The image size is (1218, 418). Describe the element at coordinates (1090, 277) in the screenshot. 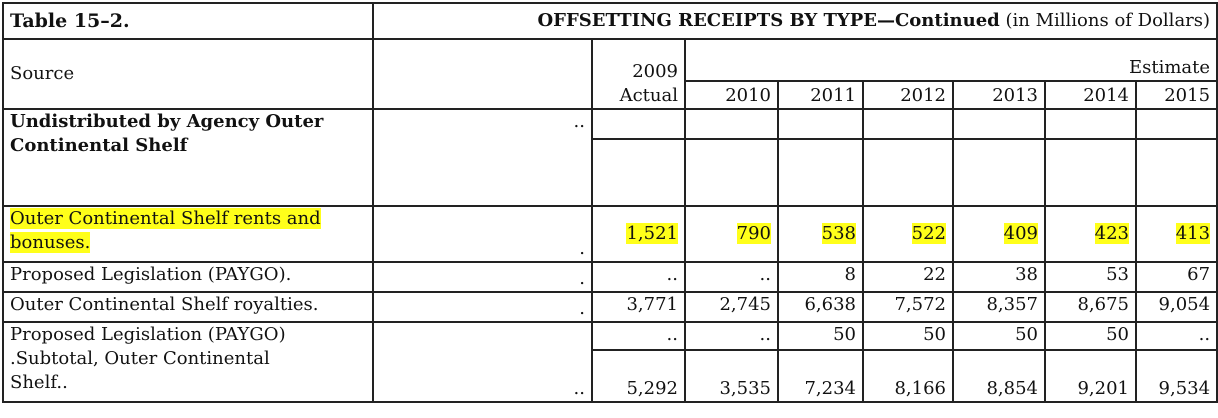

I see `value-cell: 53` at that location.